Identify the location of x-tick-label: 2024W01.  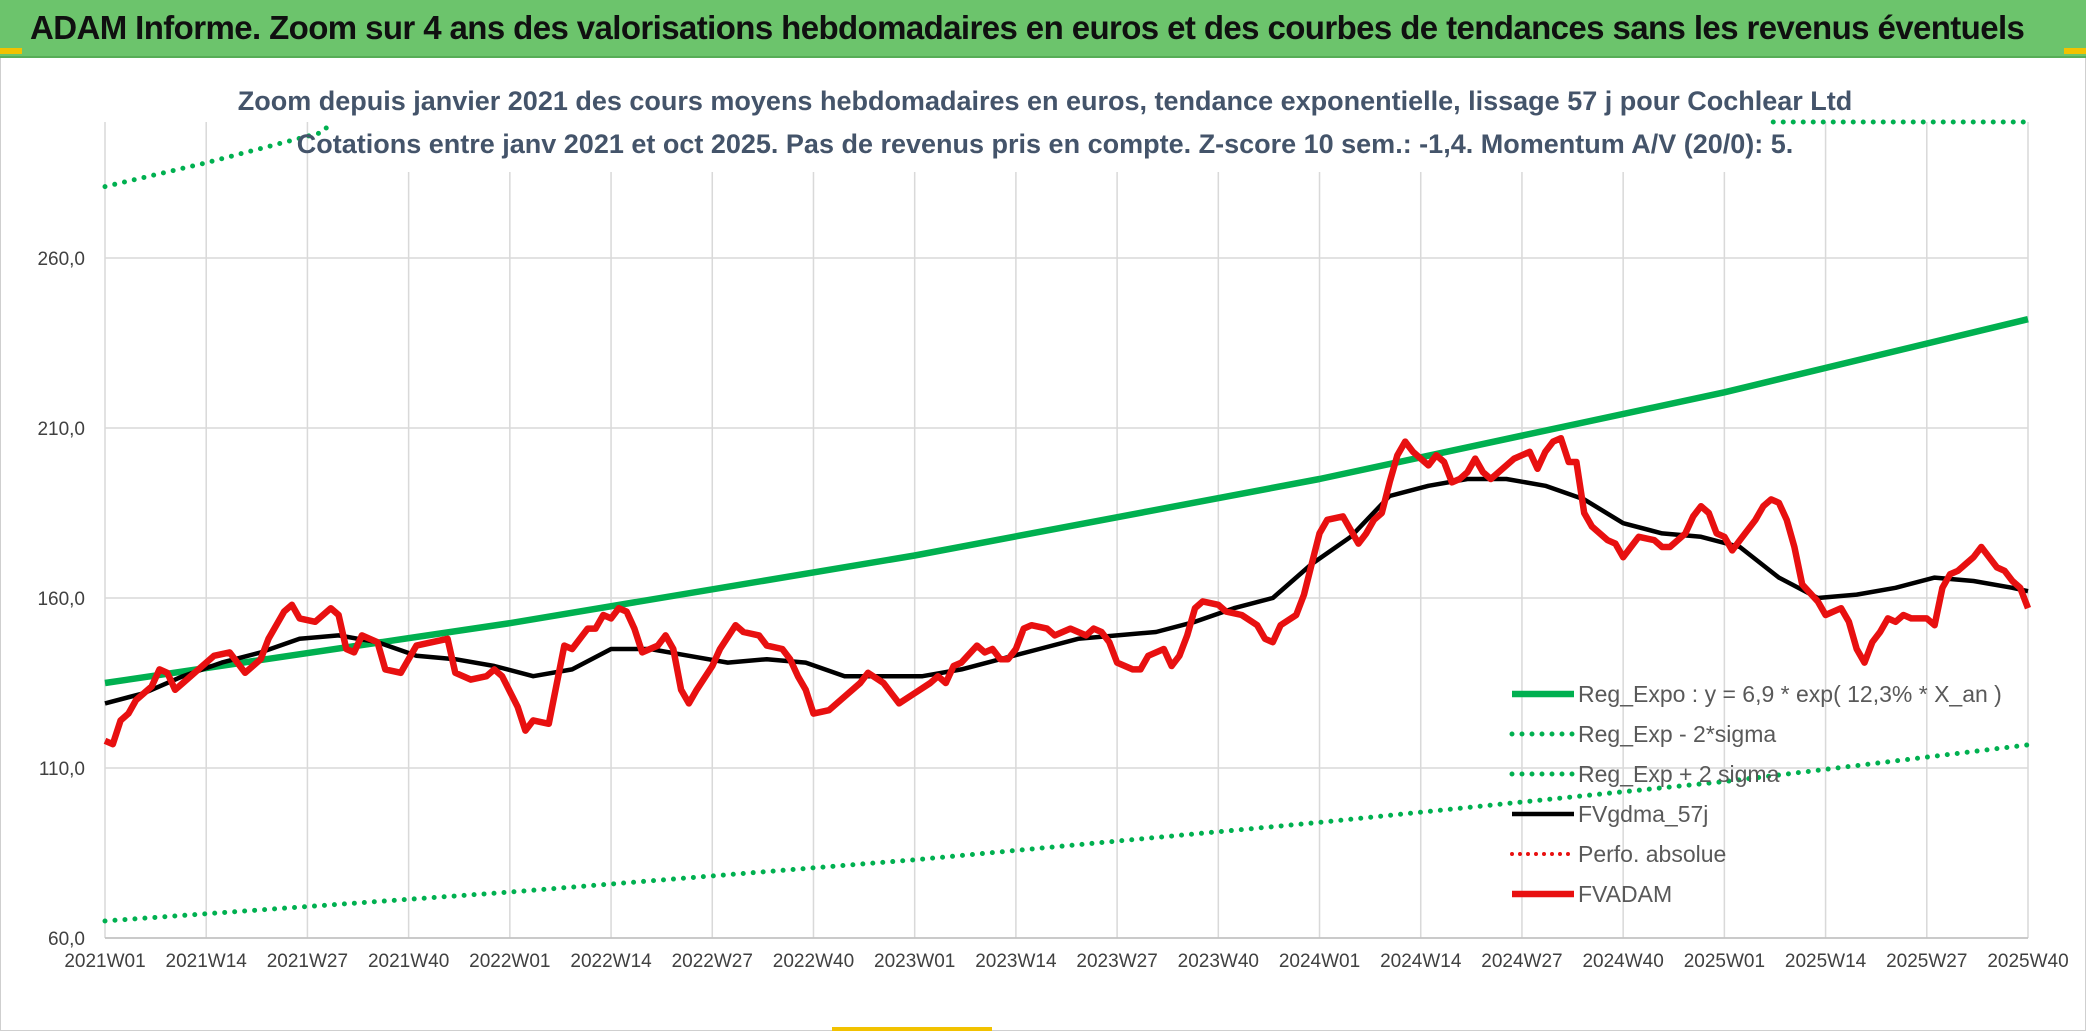
(1319, 961).